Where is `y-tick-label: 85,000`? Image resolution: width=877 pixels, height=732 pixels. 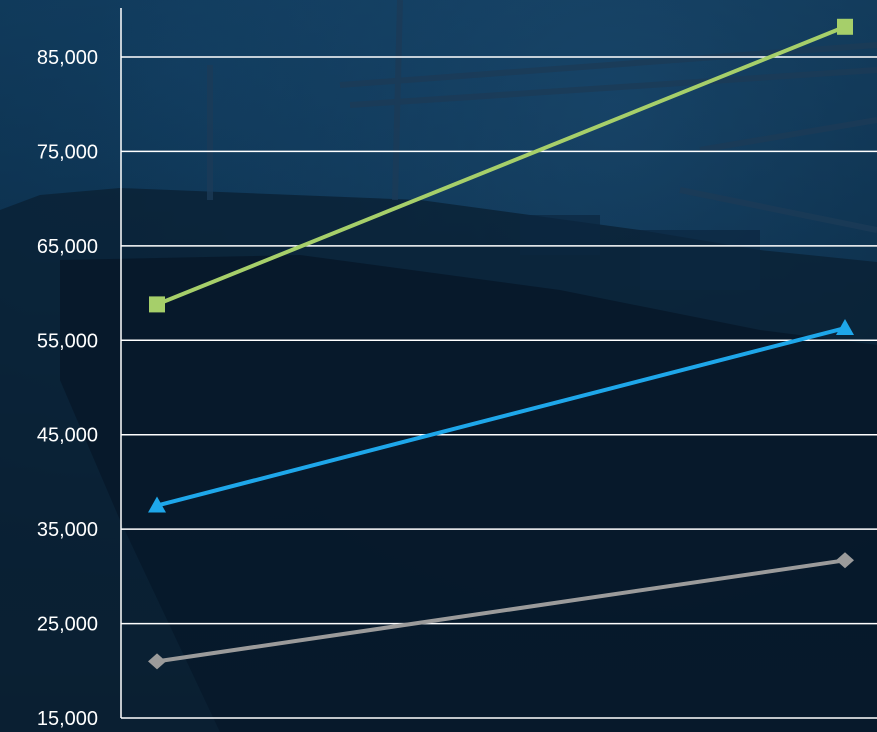 y-tick-label: 85,000 is located at coordinates (67, 58).